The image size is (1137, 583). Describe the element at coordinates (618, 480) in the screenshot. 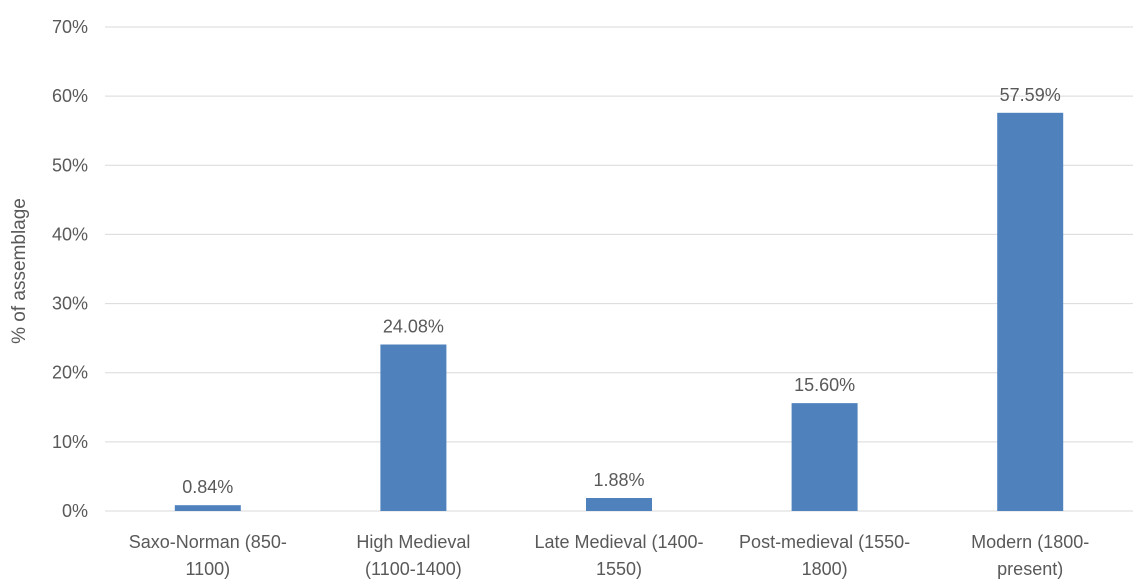

I see `data-label: 1.88%` at that location.